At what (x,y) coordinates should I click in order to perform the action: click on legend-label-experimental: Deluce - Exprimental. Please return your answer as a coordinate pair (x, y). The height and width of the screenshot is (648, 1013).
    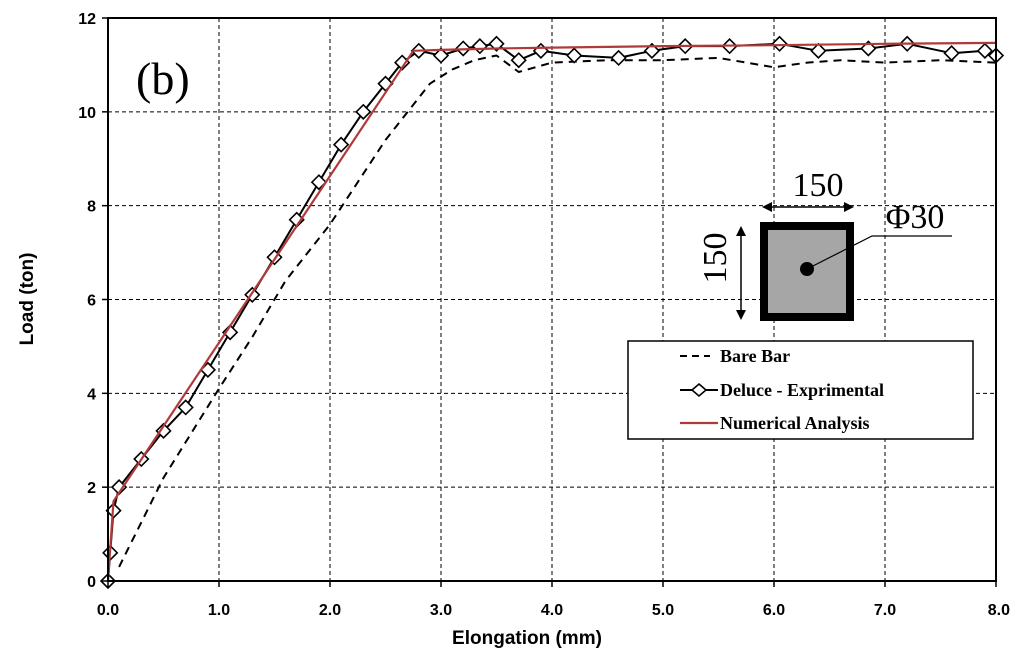
    Looking at the image, I should click on (802, 390).